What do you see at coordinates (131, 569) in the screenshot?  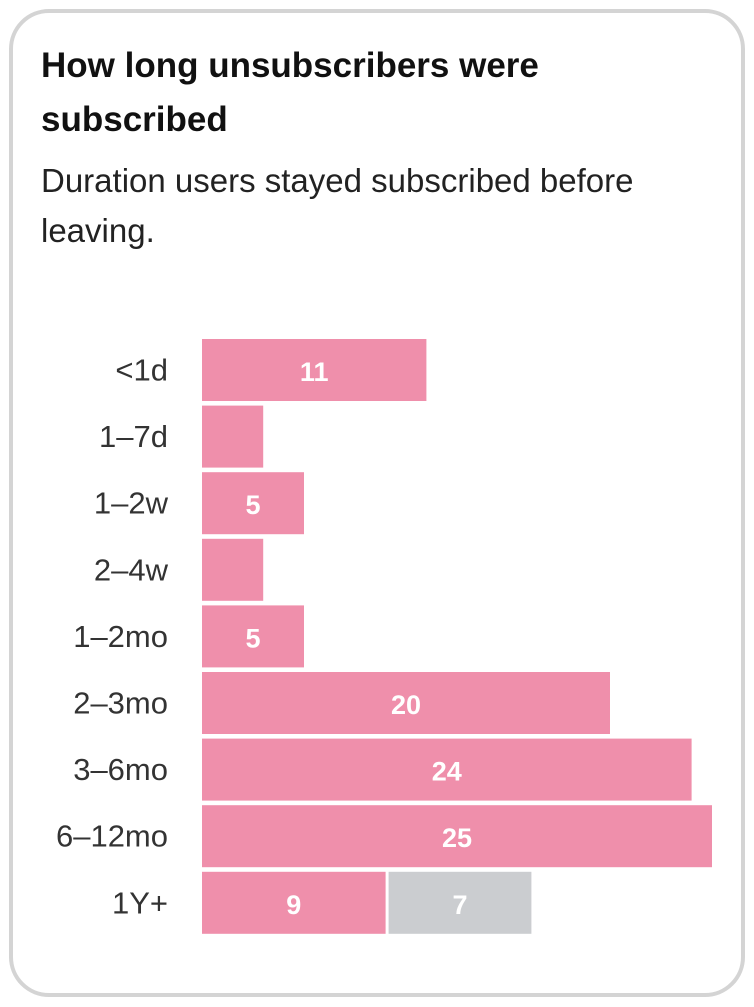 I see `category-label-2-4w: 2–4w` at bounding box center [131, 569].